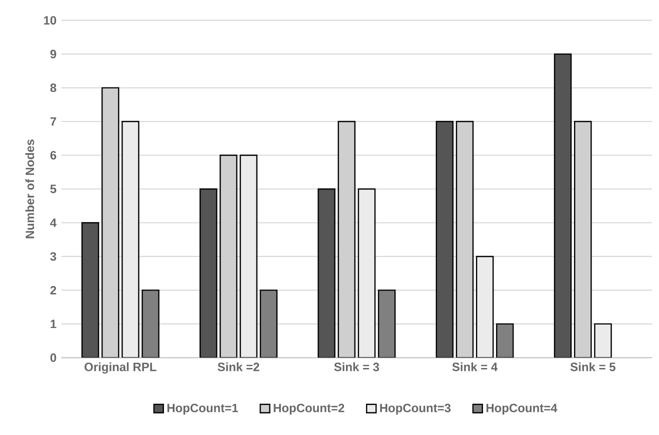  What do you see at coordinates (522, 409) in the screenshot?
I see `legend-label: HopCount=4` at bounding box center [522, 409].